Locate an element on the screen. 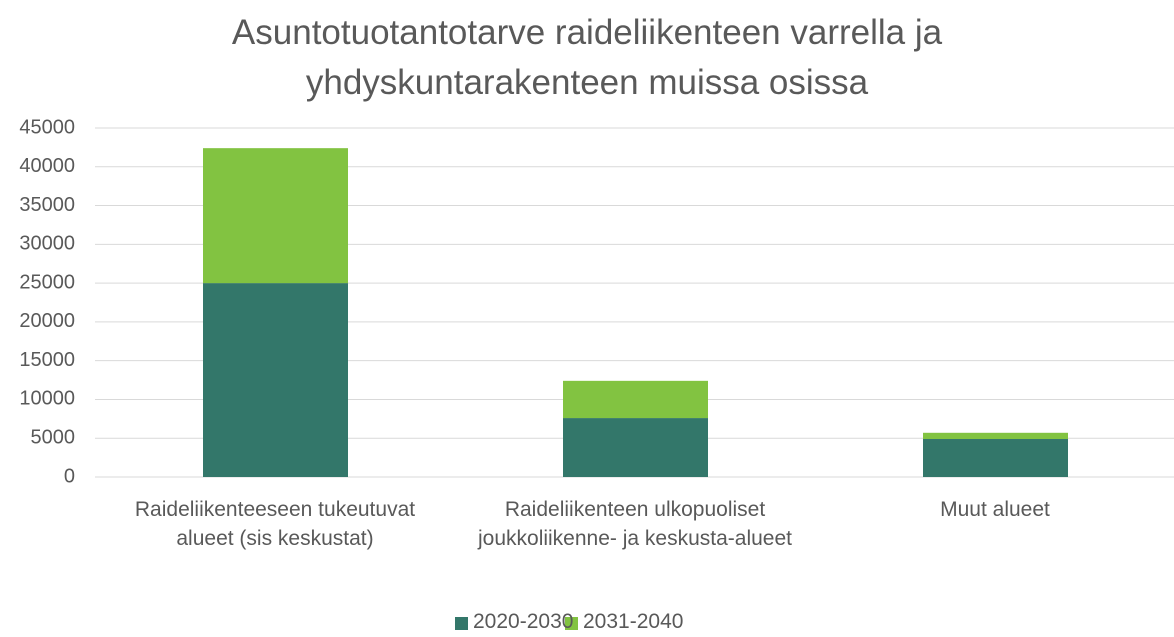  y-tick-label: 40000 is located at coordinates (47, 166).